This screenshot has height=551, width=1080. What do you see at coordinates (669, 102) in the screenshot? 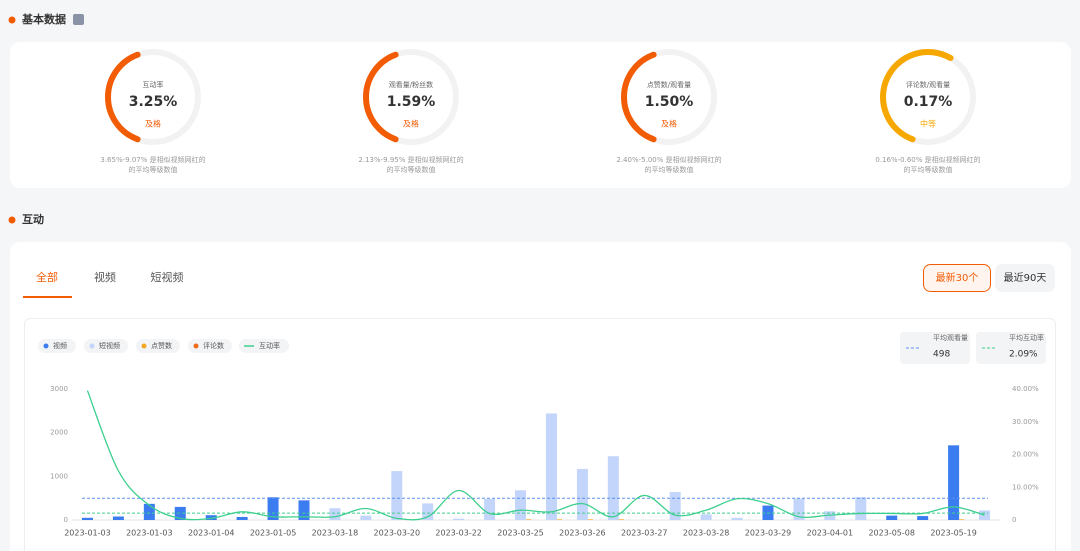
I see `gauge-value: 1.50%` at bounding box center [669, 102].